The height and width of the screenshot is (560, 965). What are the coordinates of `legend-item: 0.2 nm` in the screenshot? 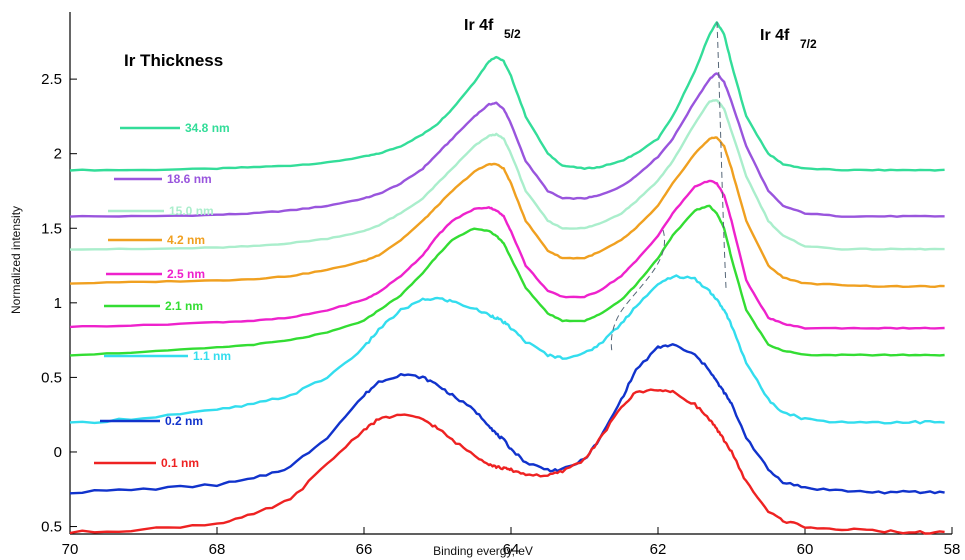 It's located at (151, 421).